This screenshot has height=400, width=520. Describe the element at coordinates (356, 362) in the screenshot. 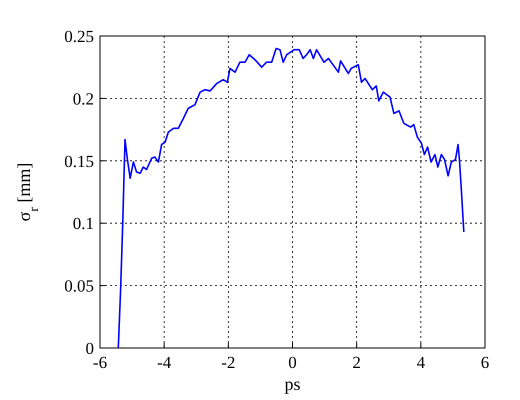

I see `x-tick-label: 2` at that location.